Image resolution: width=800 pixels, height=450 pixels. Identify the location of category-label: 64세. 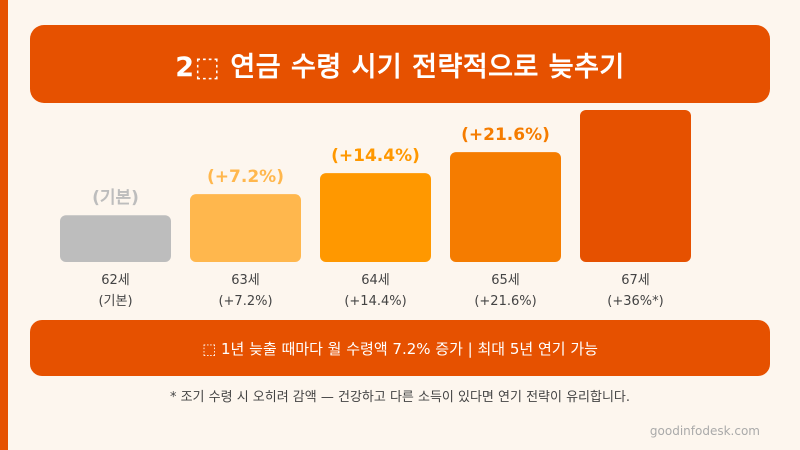
(375, 280).